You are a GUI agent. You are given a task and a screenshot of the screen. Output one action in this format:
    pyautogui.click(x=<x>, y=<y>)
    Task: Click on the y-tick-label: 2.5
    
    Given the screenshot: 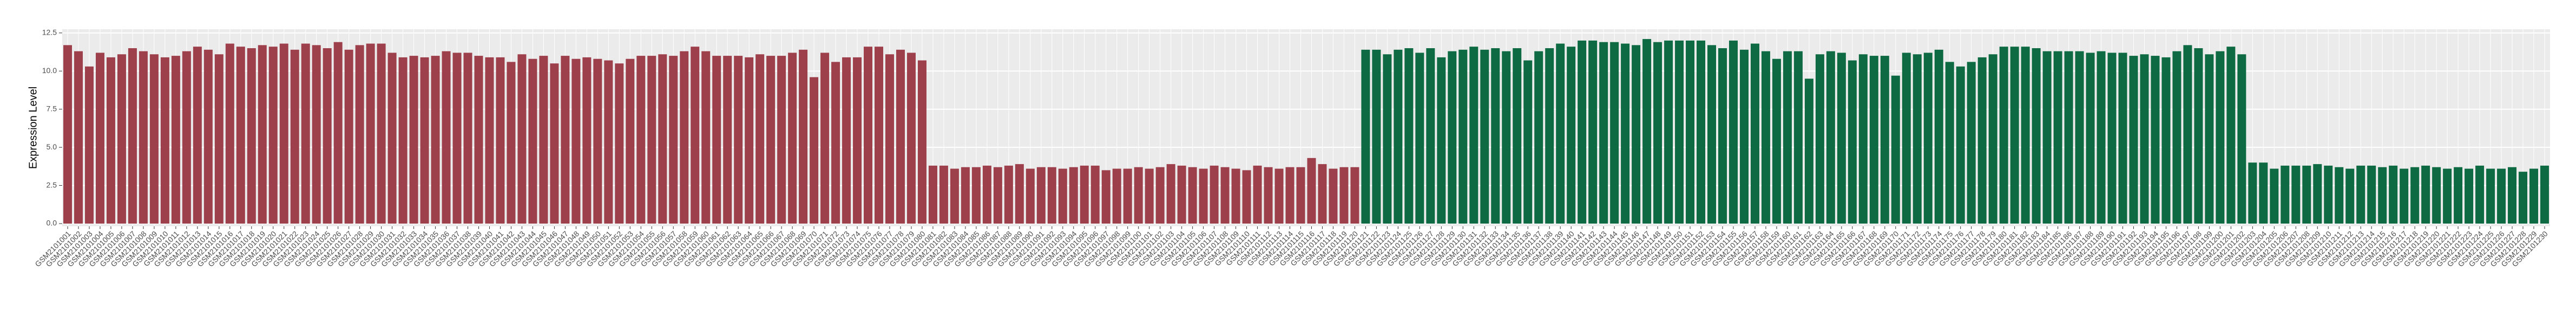 What is the action you would take?
    pyautogui.click(x=52, y=184)
    